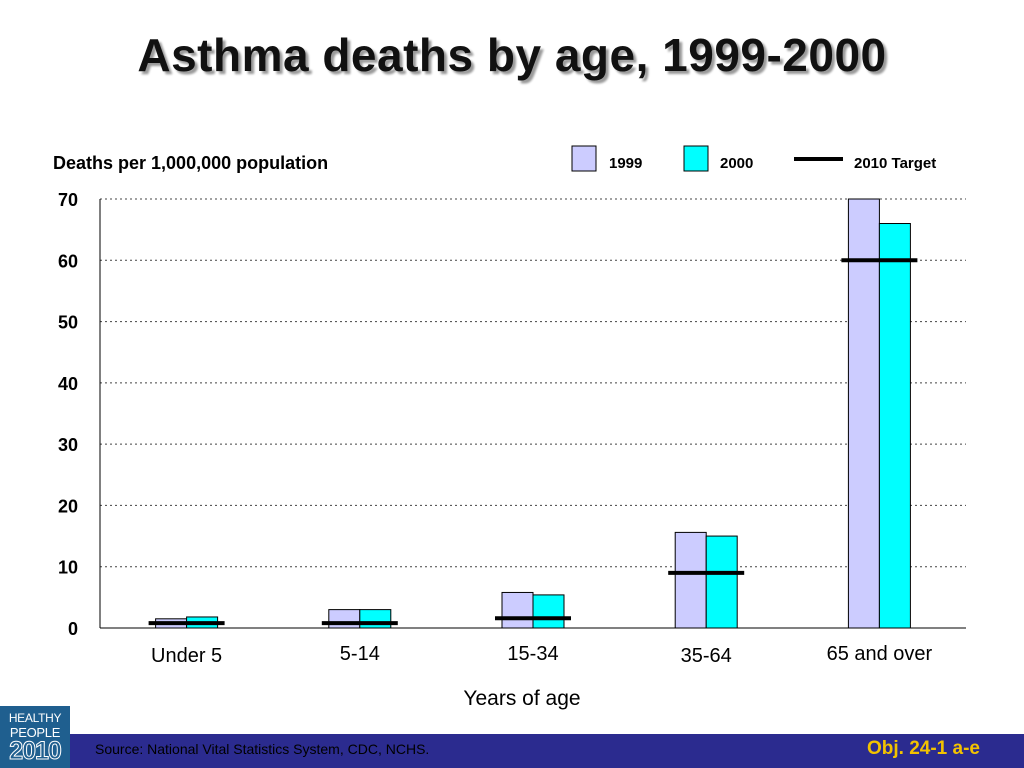  What do you see at coordinates (190, 163) in the screenshot?
I see `y-axis-title: Deaths per 1,000,000 population` at bounding box center [190, 163].